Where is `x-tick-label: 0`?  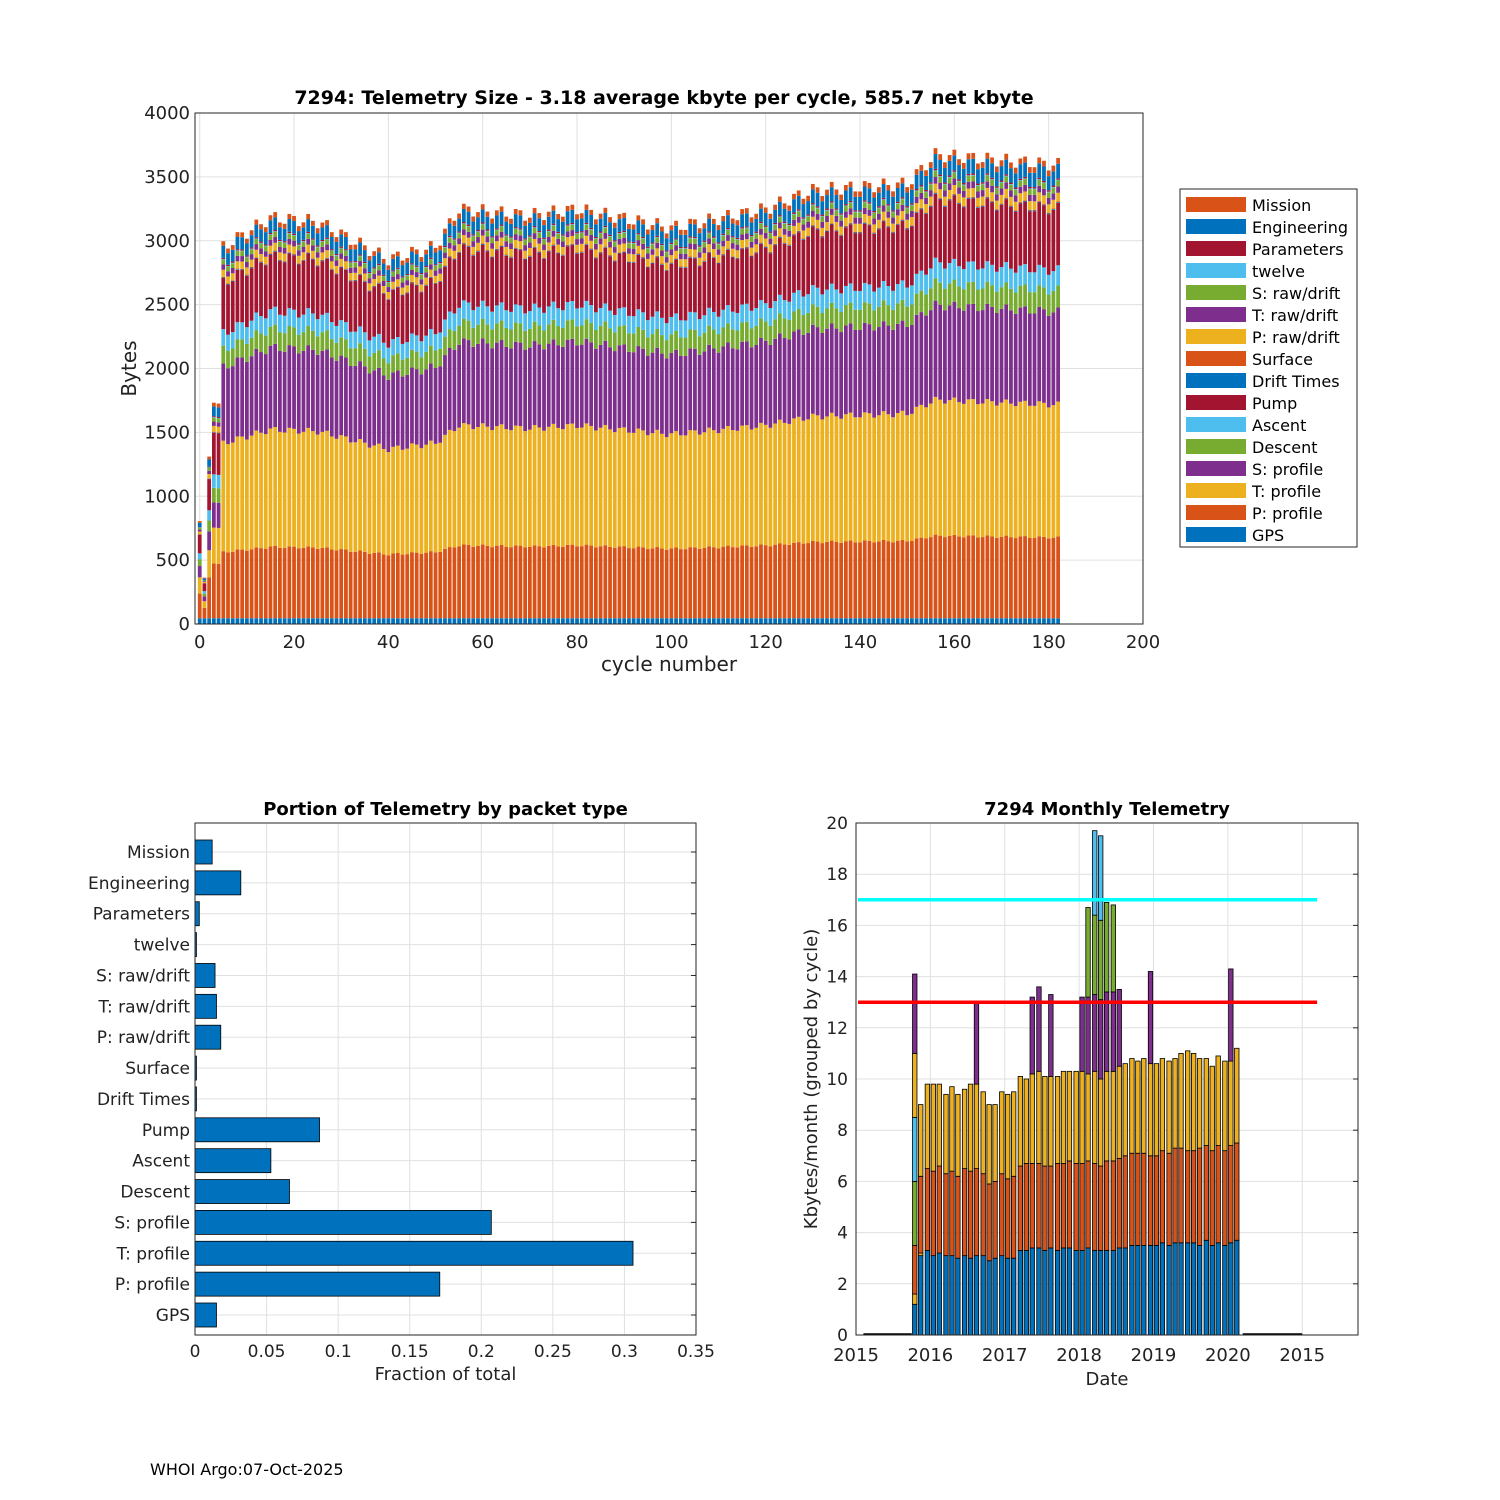
x-tick-label: 0 is located at coordinates (199, 642).